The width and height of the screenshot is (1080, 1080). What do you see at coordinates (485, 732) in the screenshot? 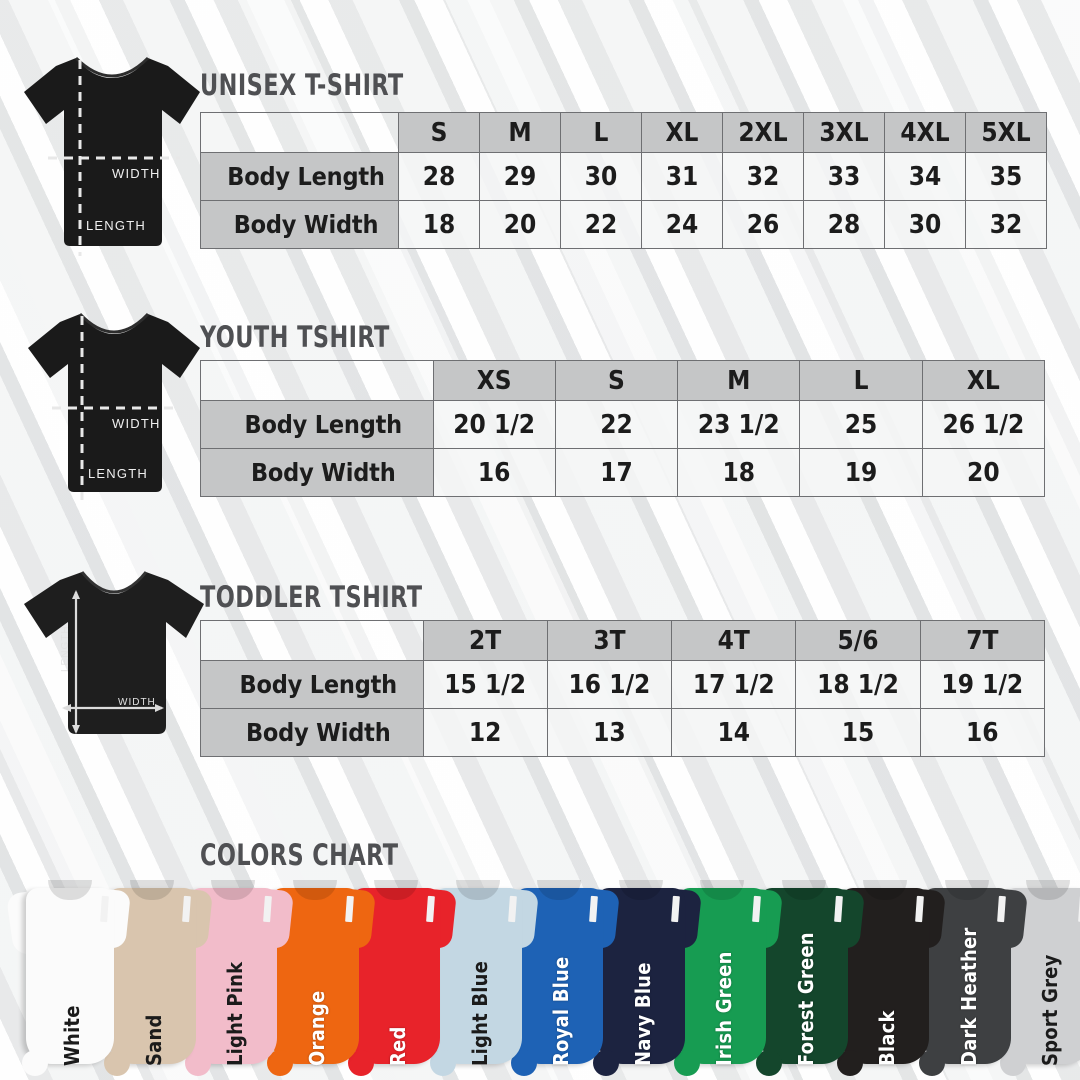
I see `measurement-cell: 12` at bounding box center [485, 732].